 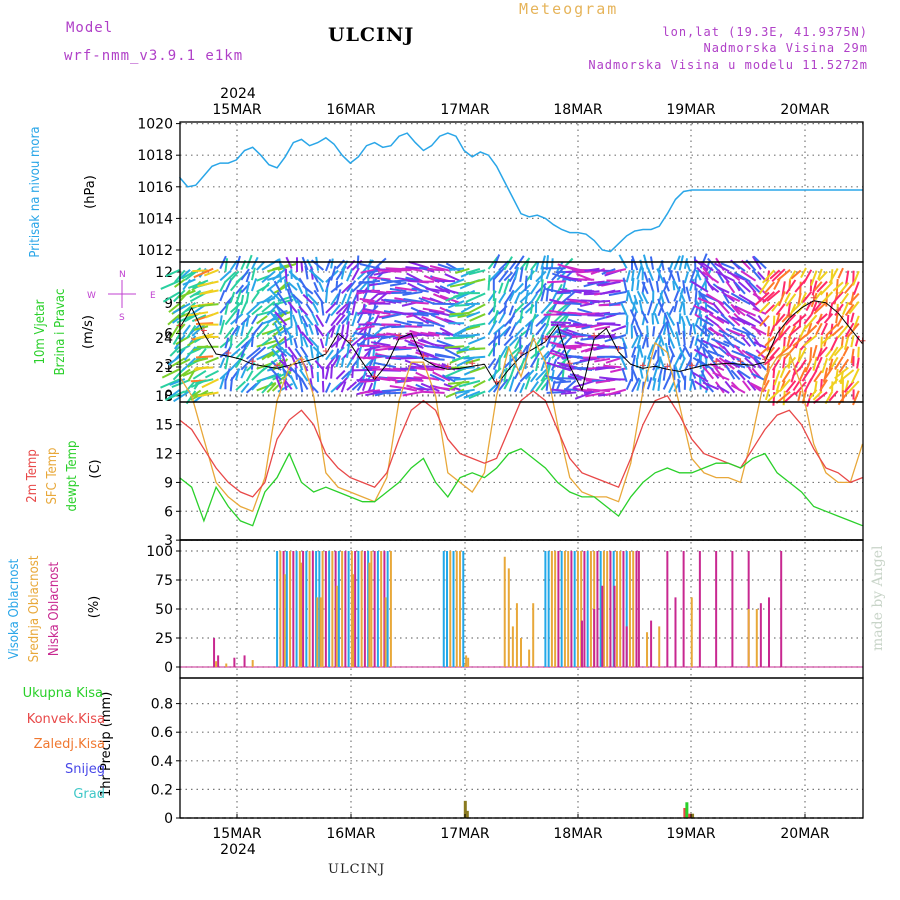 What do you see at coordinates (164, 397) in the screenshot?
I see `temp-ytick-label-5: 18` at bounding box center [164, 397].